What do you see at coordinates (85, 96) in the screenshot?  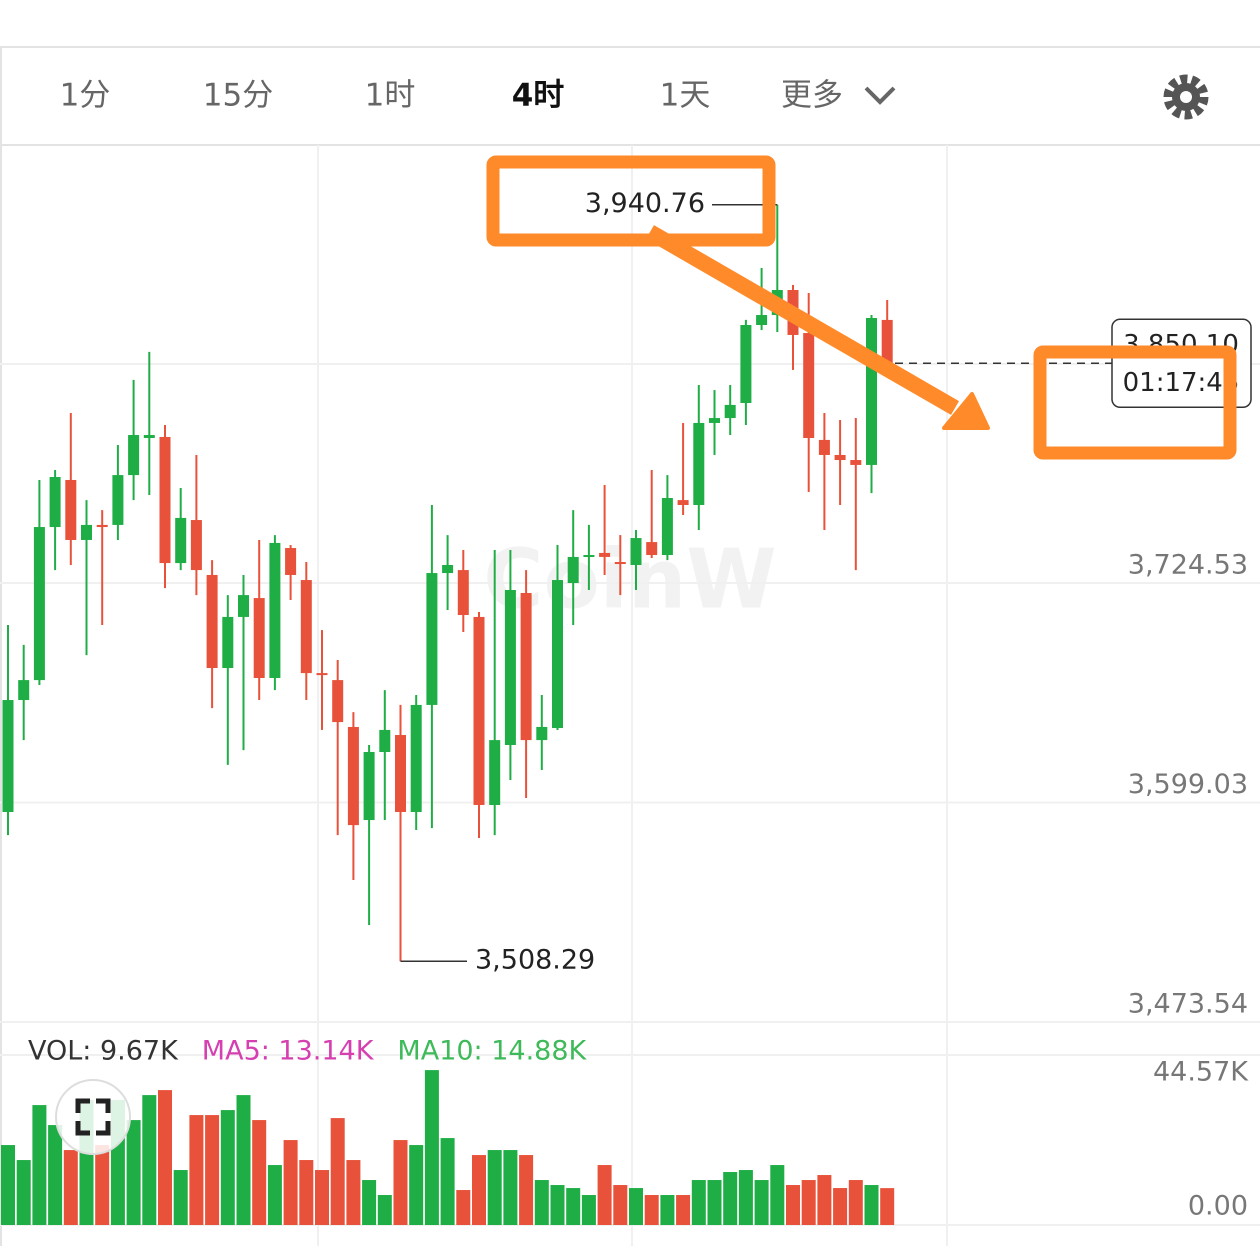 I see `tab: 1分` at bounding box center [85, 96].